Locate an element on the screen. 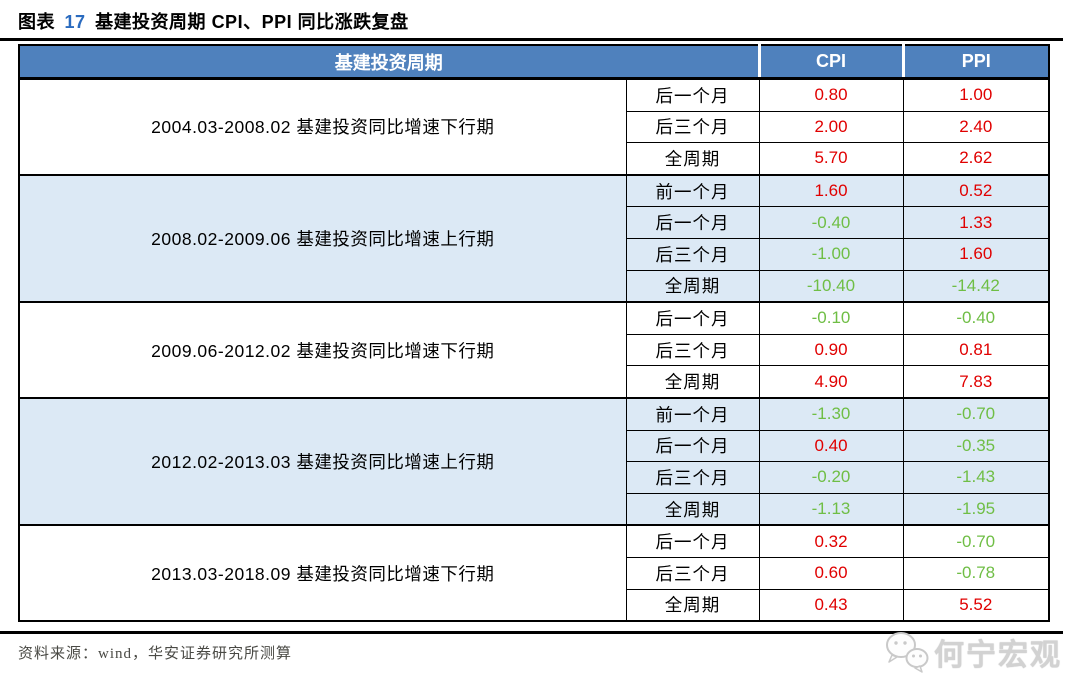  ppi-value-cell: 1.33 is located at coordinates (976, 222).